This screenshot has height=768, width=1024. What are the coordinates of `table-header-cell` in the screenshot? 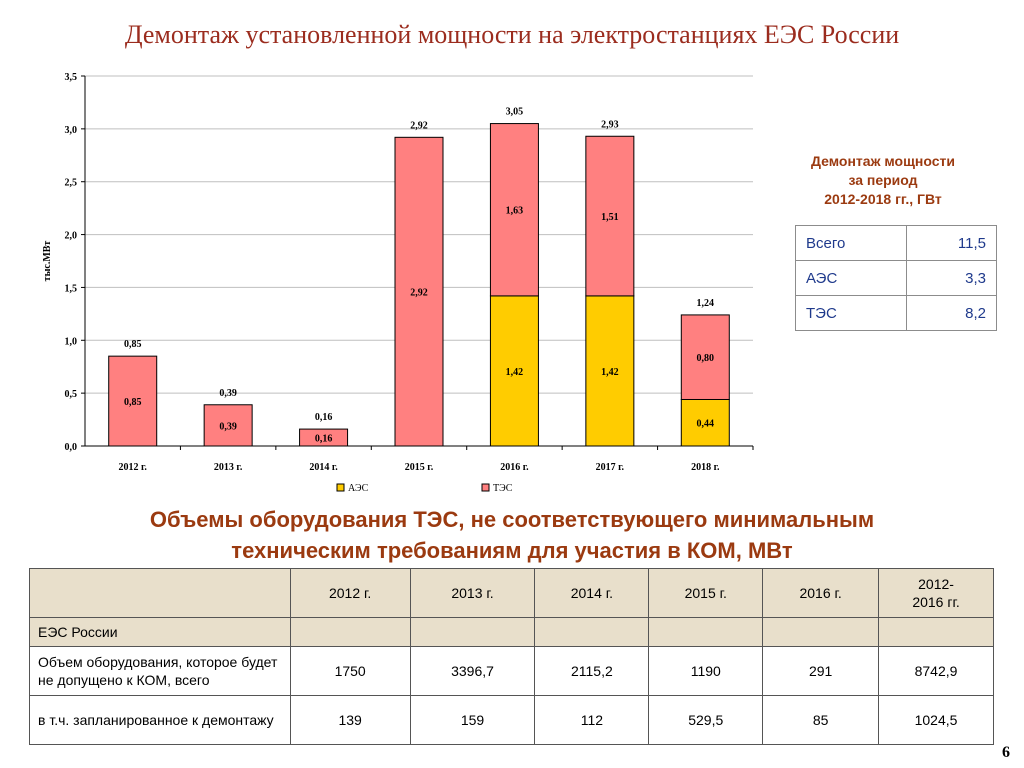 It's located at (160, 593).